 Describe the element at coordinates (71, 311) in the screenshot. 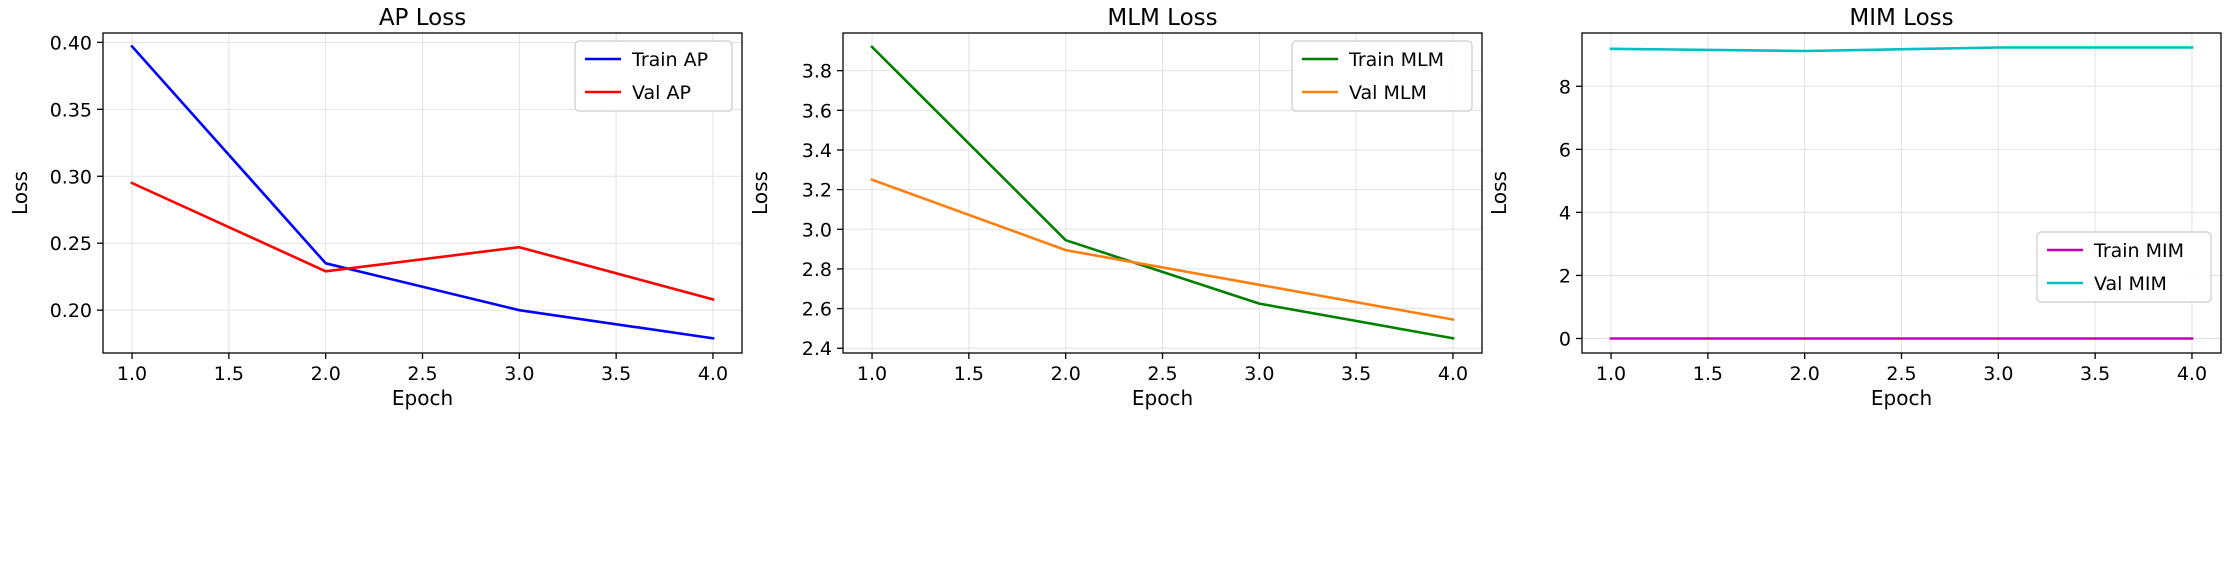

I see `y-tick-label: 0.20` at that location.